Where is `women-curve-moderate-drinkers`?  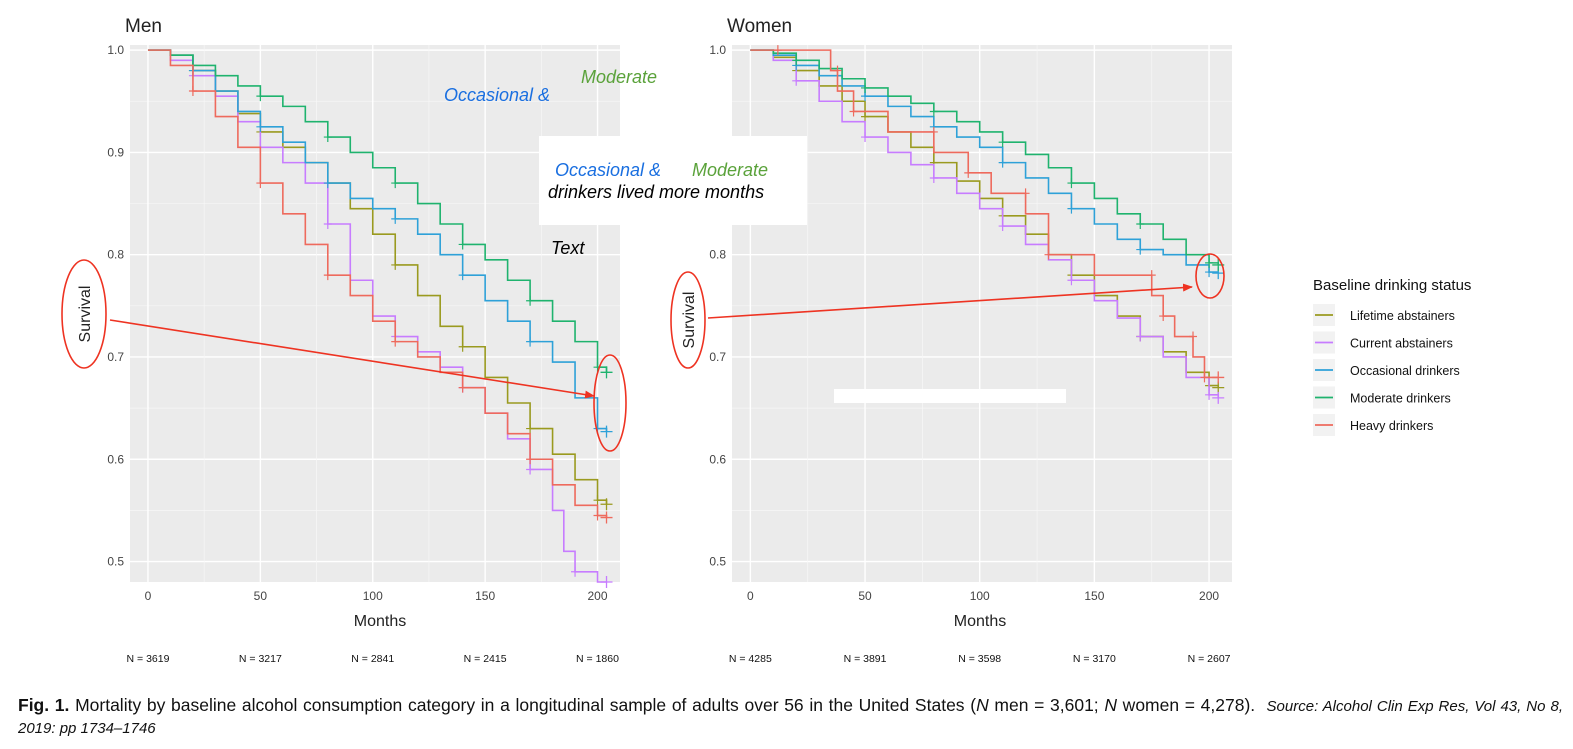 women-curve-moderate-drinkers is located at coordinates (985, 157).